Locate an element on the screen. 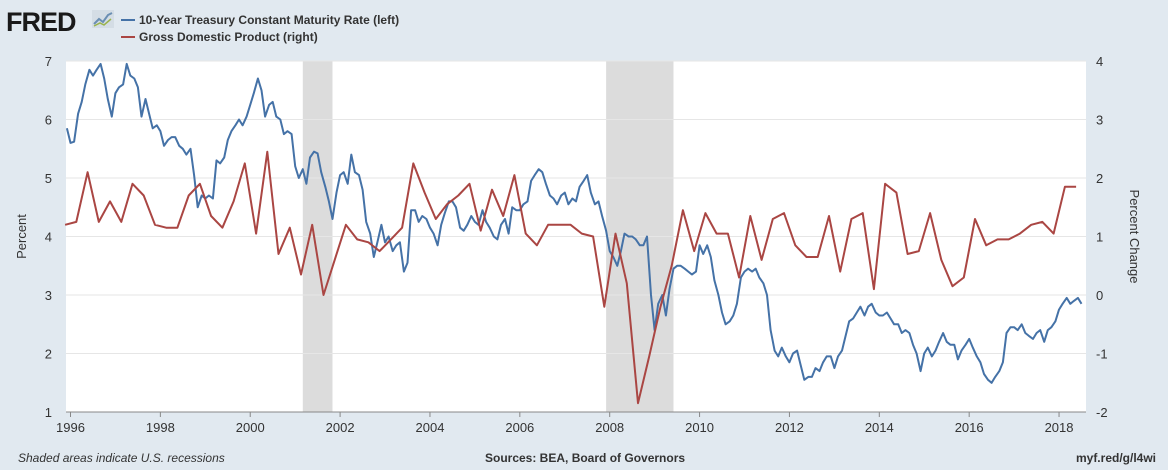 Image resolution: width=1168 pixels, height=470 pixels. short-url-link: myf.red/g/l4wi is located at coordinates (1115, 458).